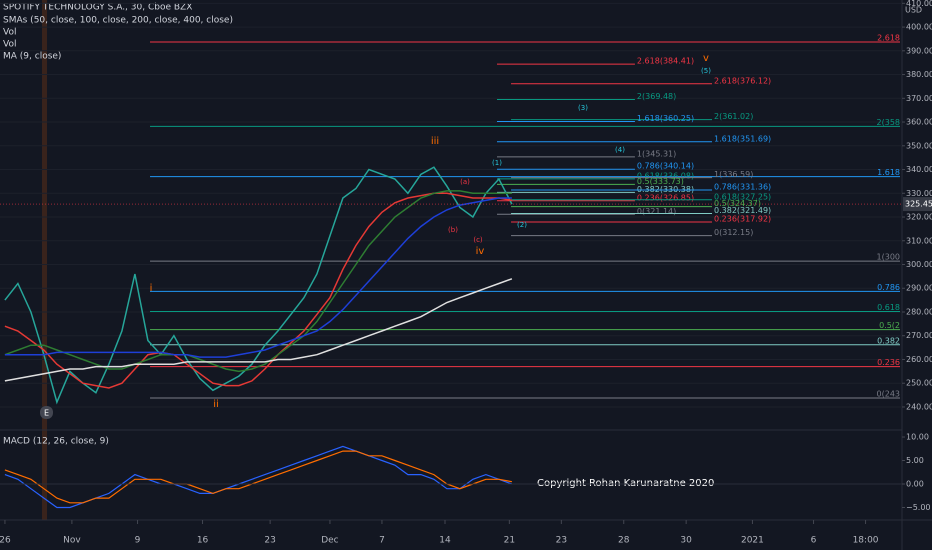  Describe the element at coordinates (583, 108) in the screenshot. I see `wave-label: (3)` at that location.